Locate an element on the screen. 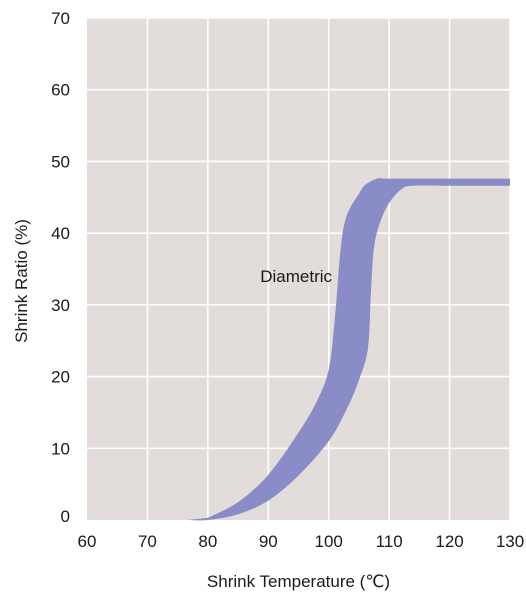  x-axis-label: Shrink Temperature (℃) is located at coordinates (298, 581).